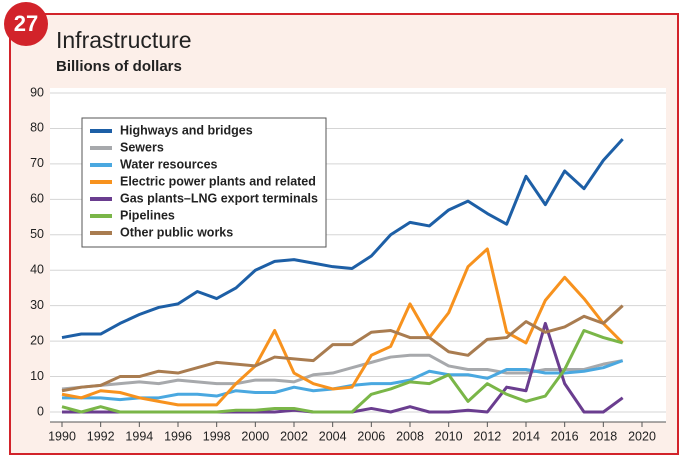  Describe the element at coordinates (37, 305) in the screenshot. I see `y-tick-label: 30` at that location.